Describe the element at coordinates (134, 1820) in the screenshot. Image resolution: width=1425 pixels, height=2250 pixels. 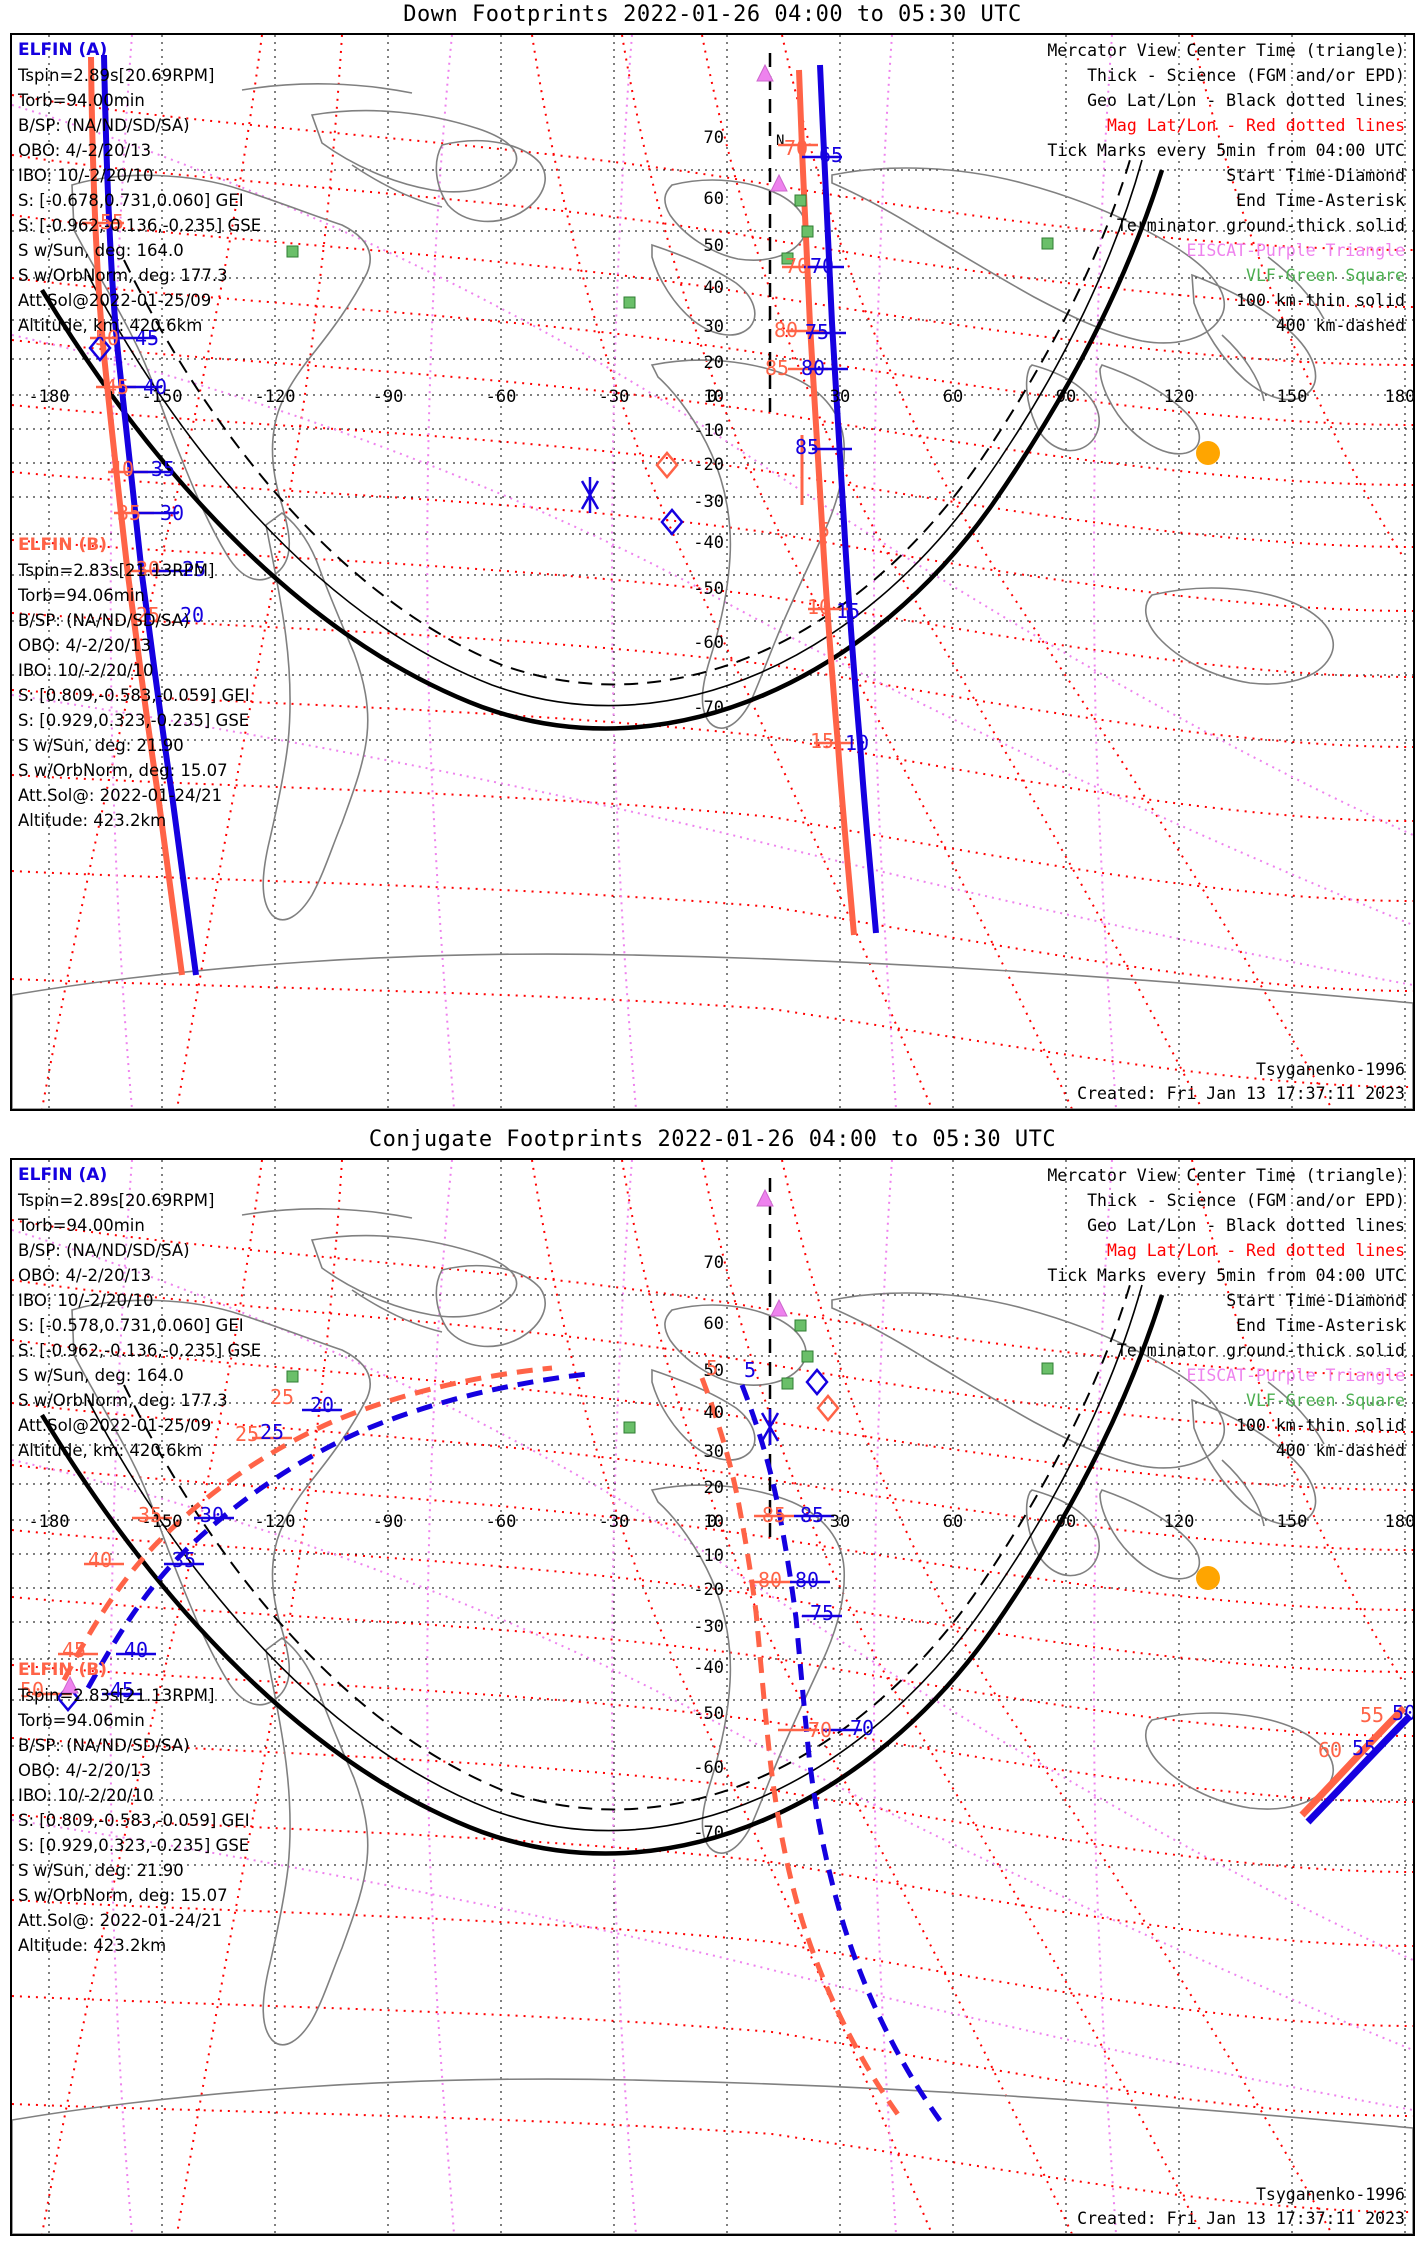
I see `elfin-b-s-gei-2: S: [0.809,-0.583,-0.059] GEI` at that location.